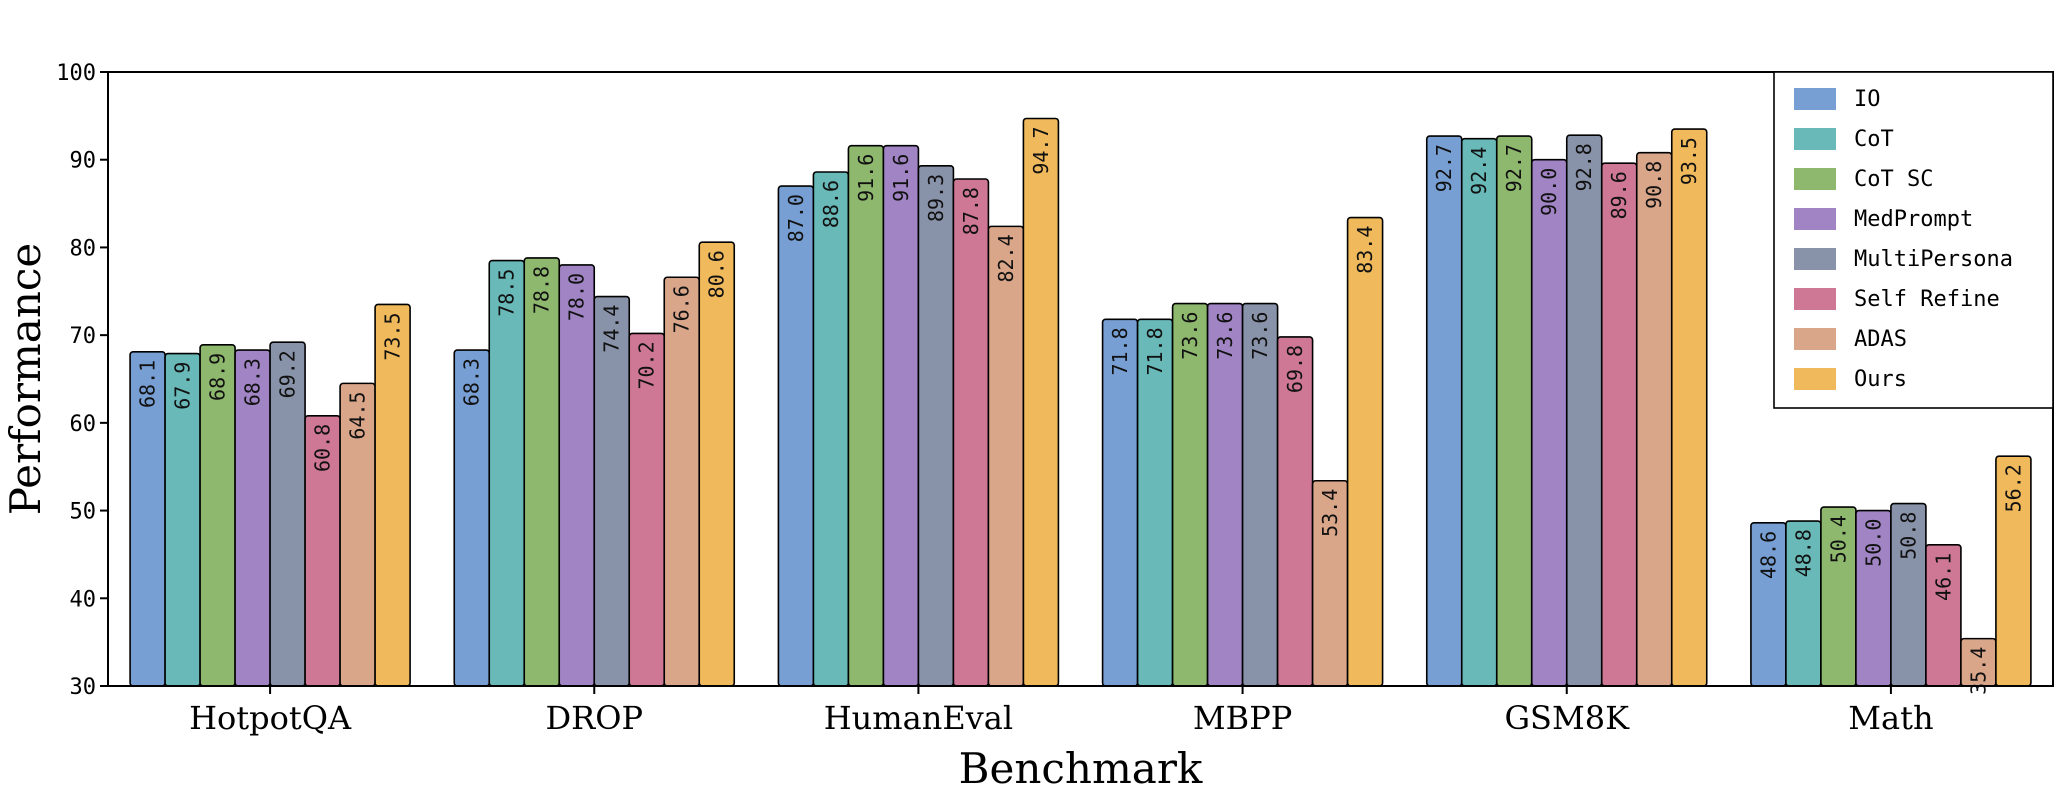 The image size is (2062, 800). Describe the element at coordinates (1081, 768) in the screenshot. I see `x-axis-title: Benchmark` at that location.